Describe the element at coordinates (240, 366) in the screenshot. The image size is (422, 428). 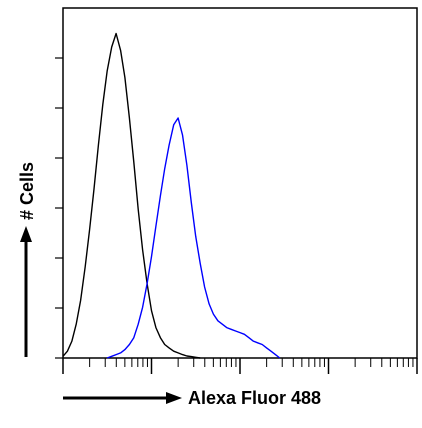
I see `x-axis-ticks` at that location.